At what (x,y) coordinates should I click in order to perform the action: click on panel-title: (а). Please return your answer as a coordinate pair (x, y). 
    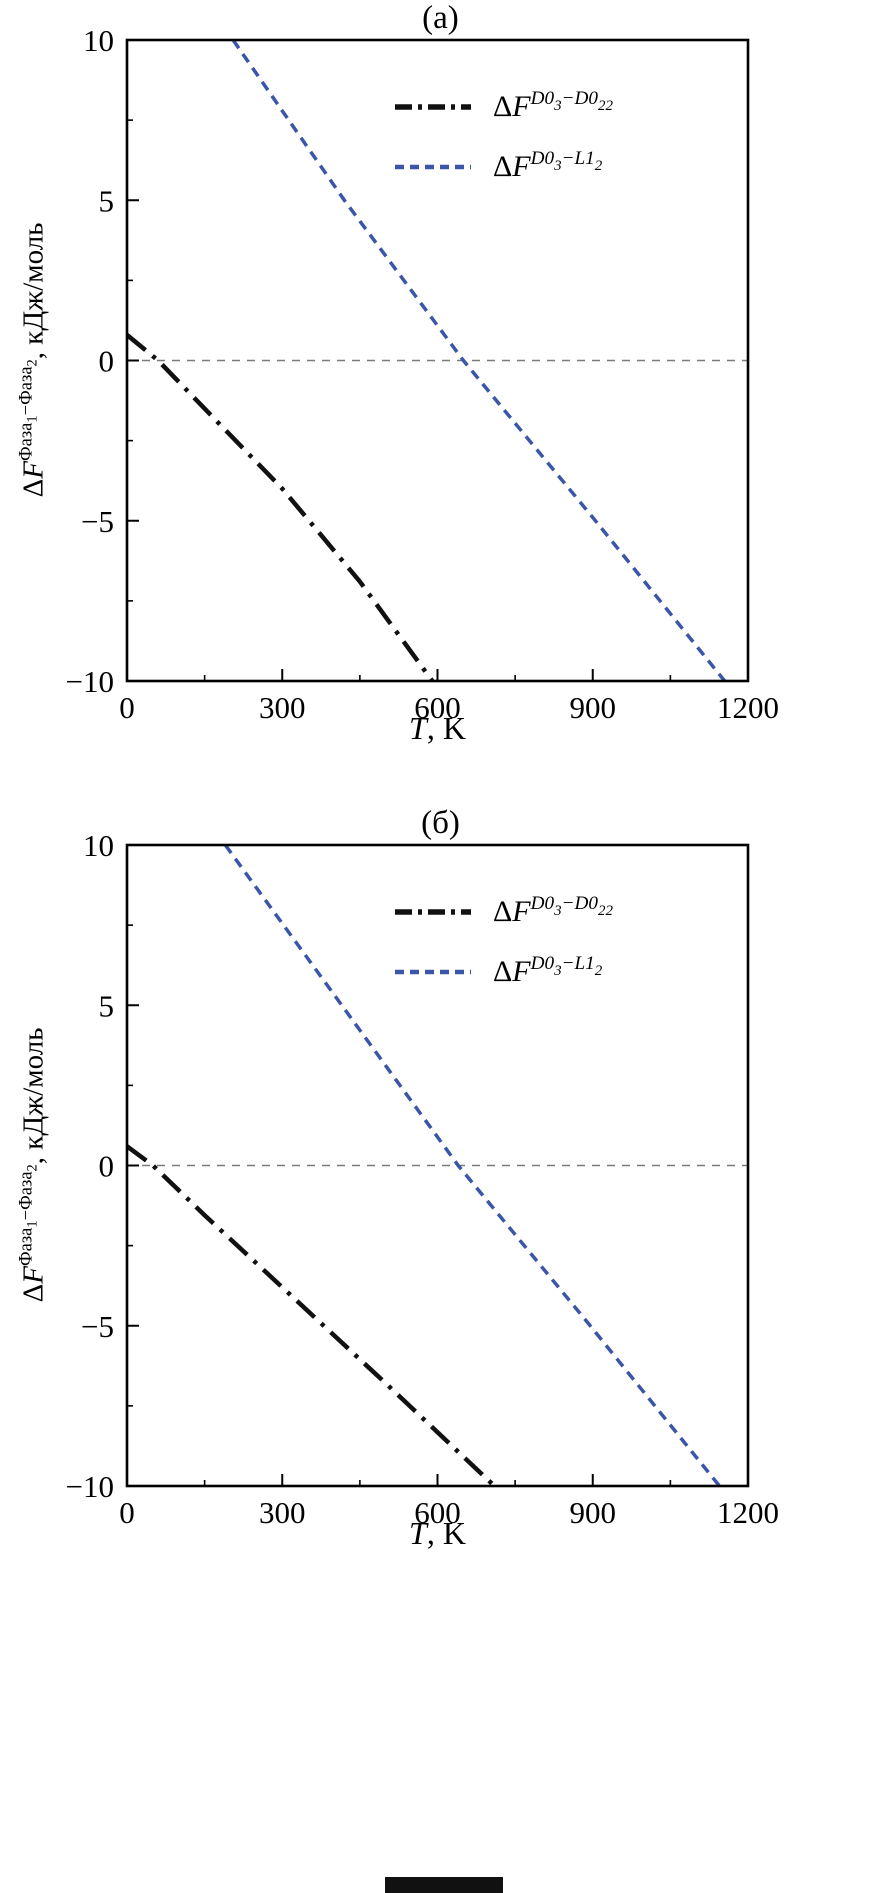
    Looking at the image, I should click on (440, 18).